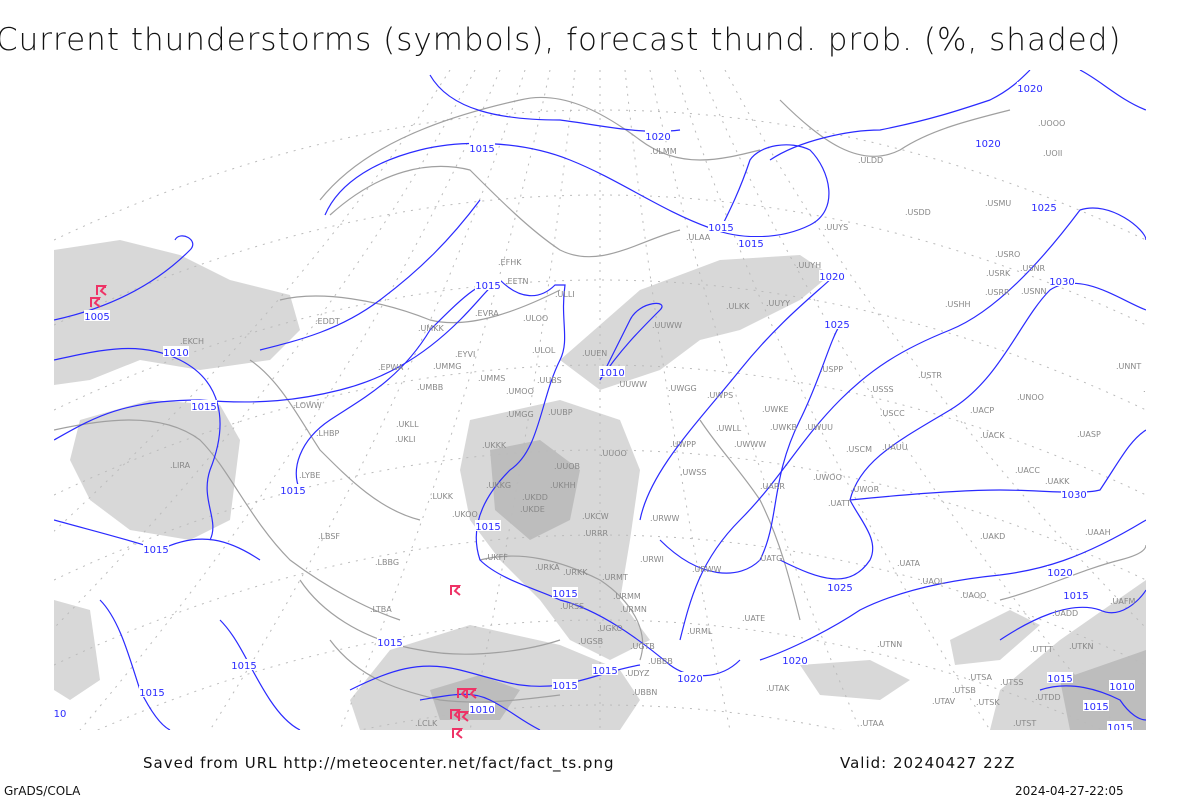 This screenshot has height=800, width=1200. What do you see at coordinates (652, 559) in the screenshot?
I see `station-label: .URWI` at bounding box center [652, 559].